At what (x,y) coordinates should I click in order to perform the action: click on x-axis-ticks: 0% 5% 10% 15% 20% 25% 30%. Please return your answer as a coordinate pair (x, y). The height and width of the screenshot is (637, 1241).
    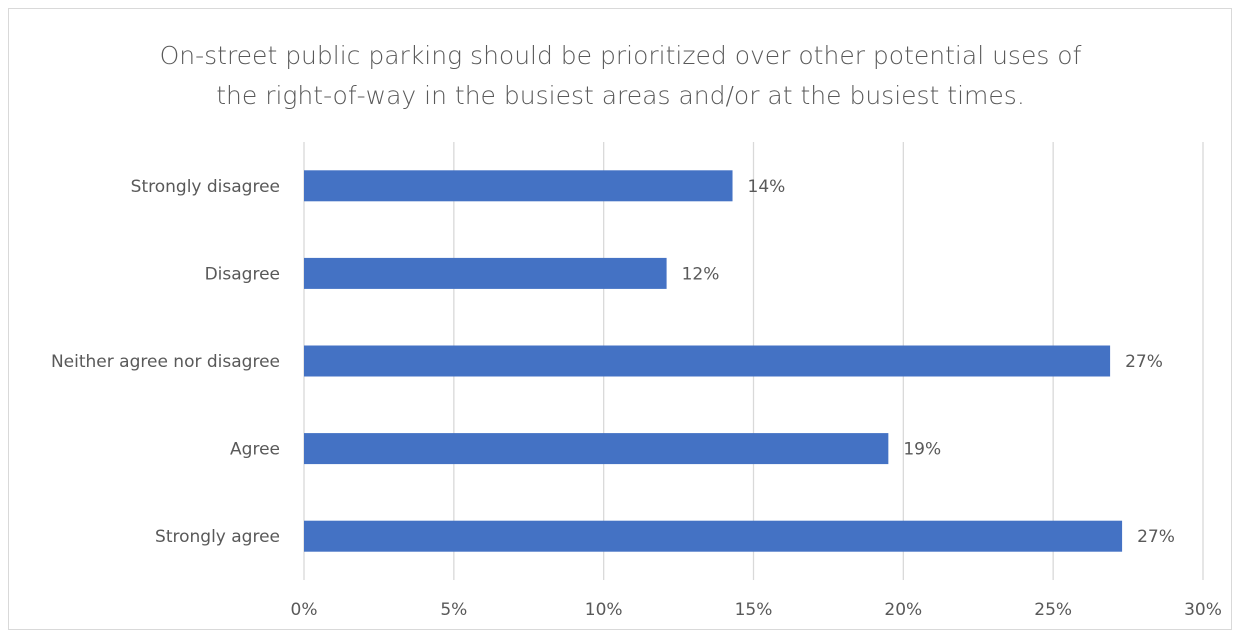
    Looking at the image, I should click on (756, 610).